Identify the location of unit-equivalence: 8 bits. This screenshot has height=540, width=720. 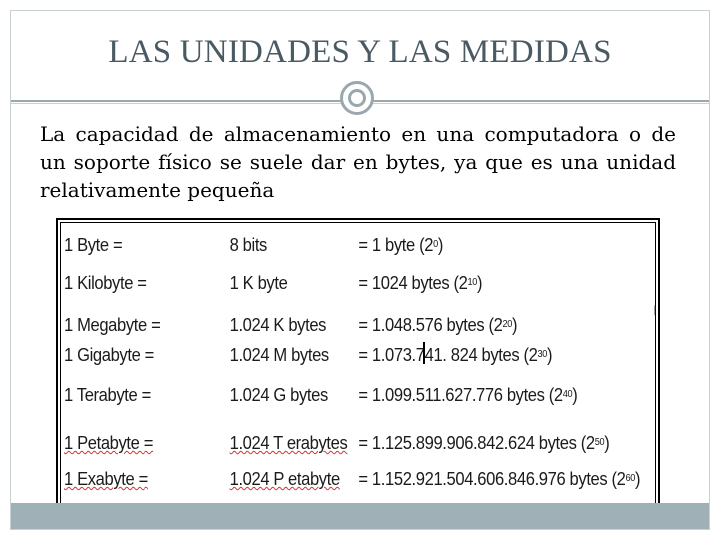
(248, 245).